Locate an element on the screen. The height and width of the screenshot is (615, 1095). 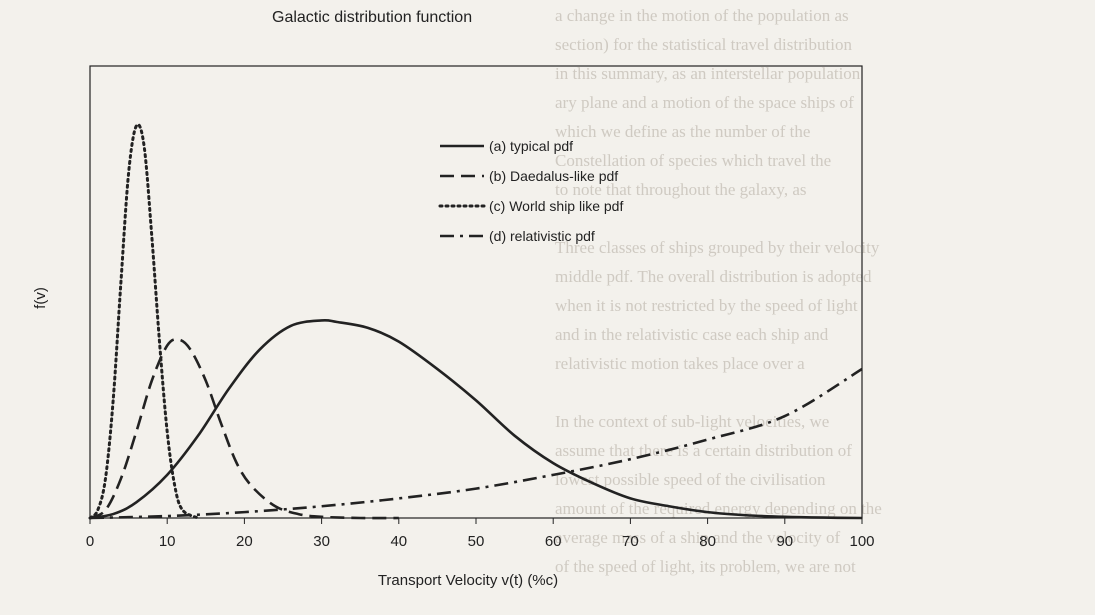
x-tick-label: 60 is located at coordinates (553, 541).